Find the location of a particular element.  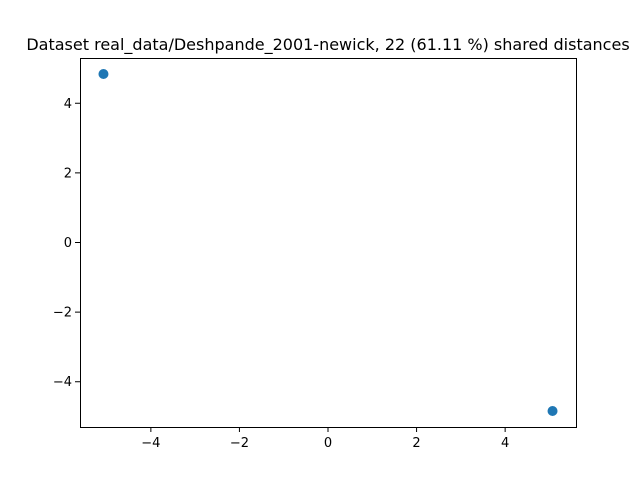

y-tick-label: 2 is located at coordinates (68, 173).